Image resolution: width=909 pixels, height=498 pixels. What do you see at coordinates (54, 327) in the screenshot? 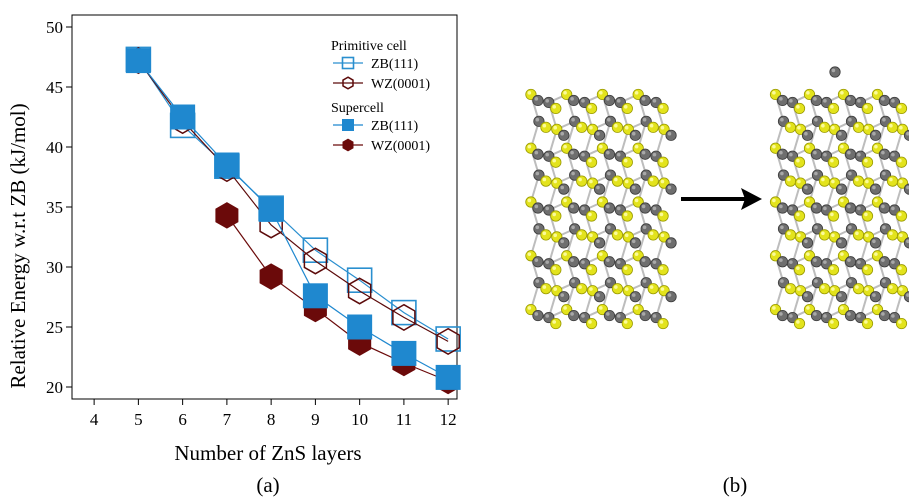
I see `y-tick-label: 25` at bounding box center [54, 327].